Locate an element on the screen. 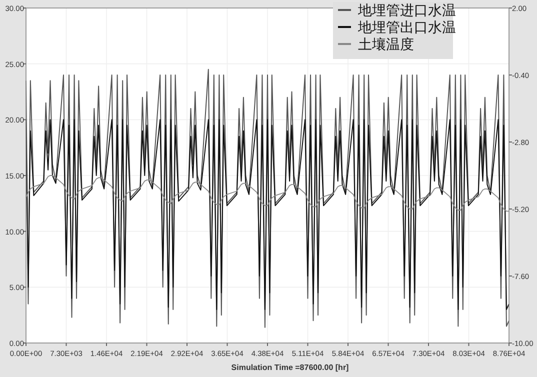  x-axis-title: Simulation Time =87600.00 [hr] is located at coordinates (290, 367).